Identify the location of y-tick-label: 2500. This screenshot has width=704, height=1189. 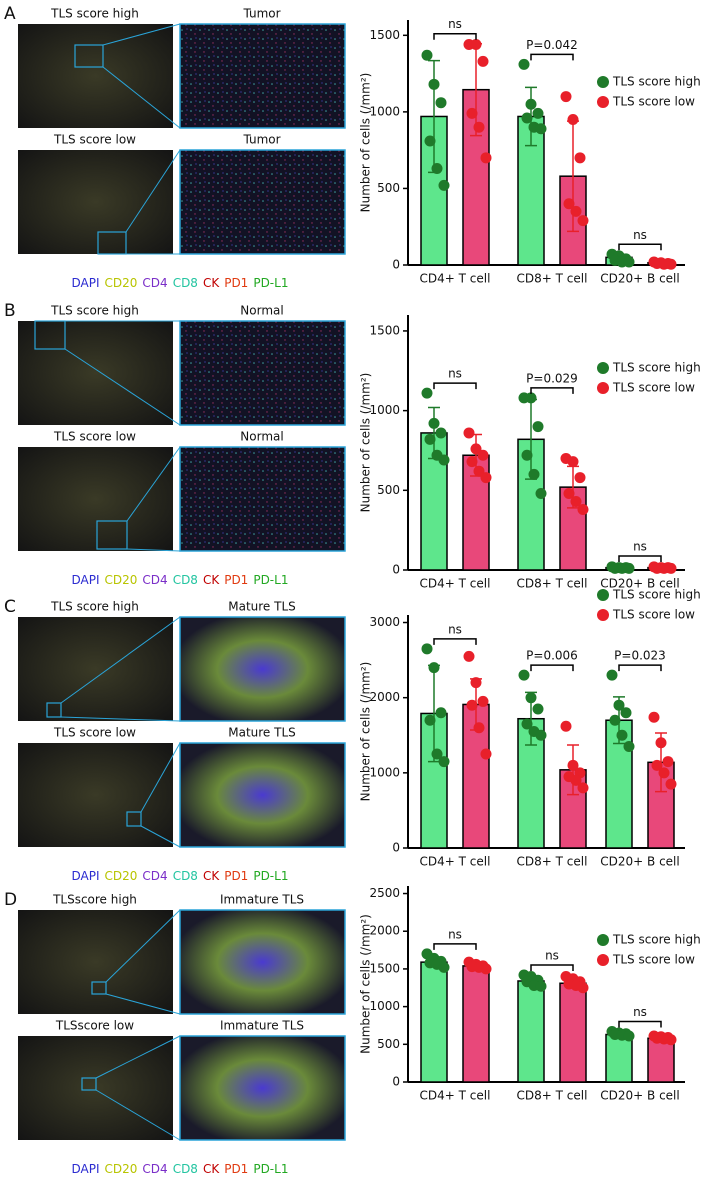
(384, 893).